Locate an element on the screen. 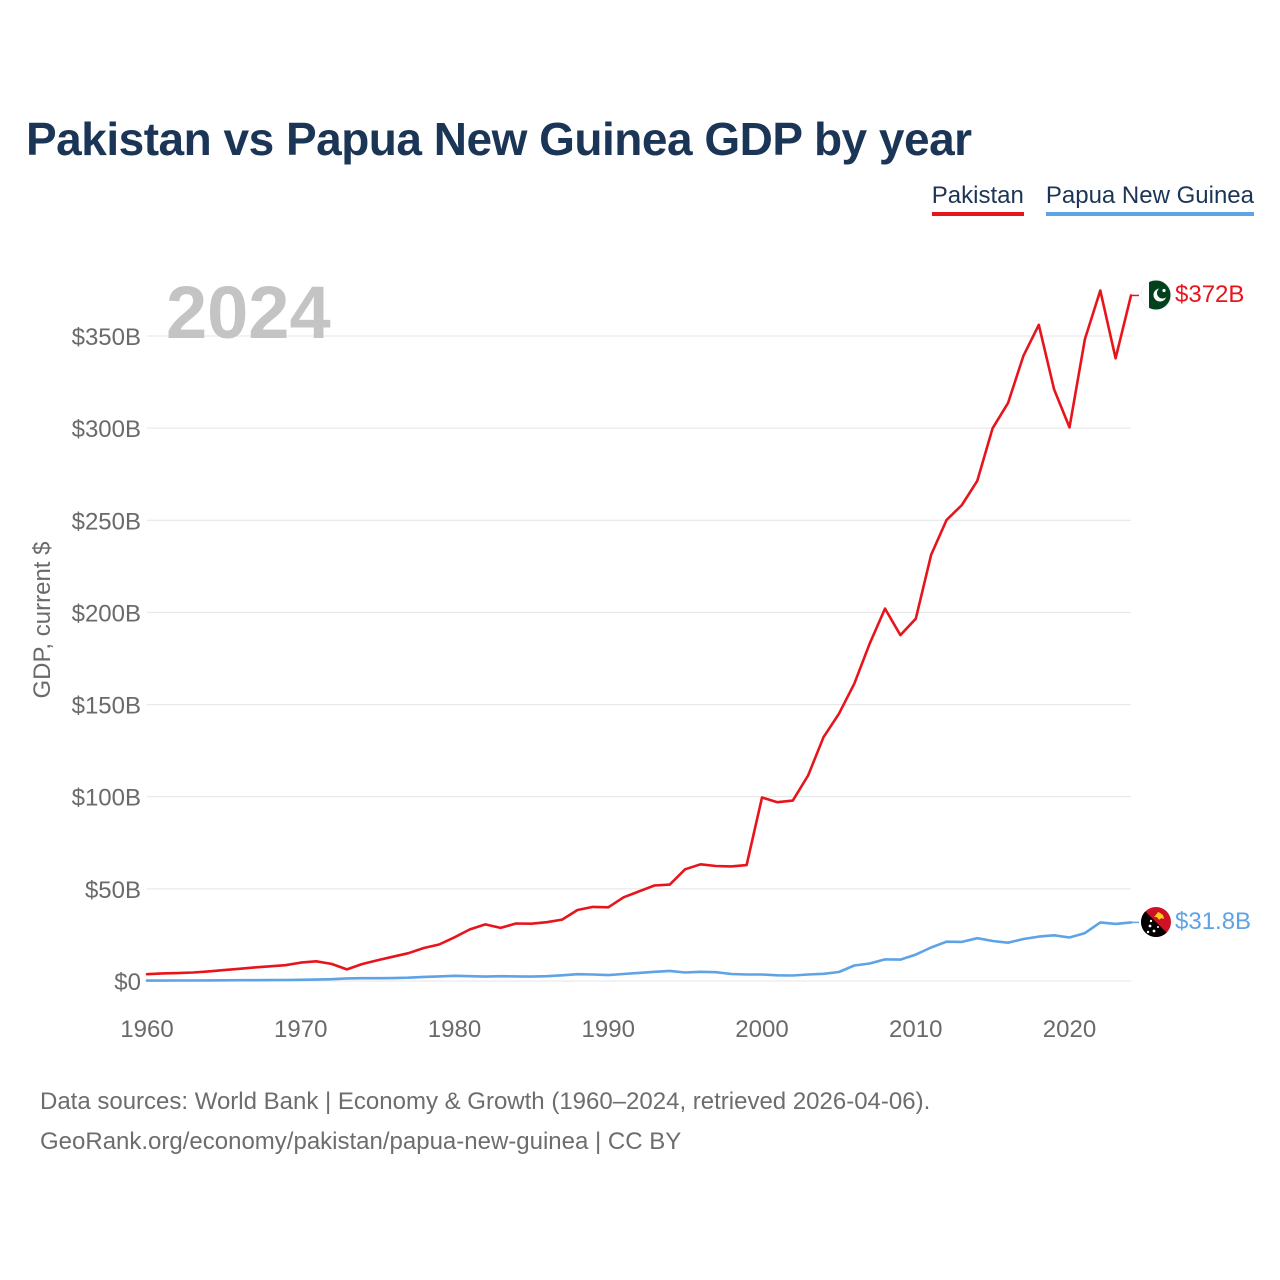 The width and height of the screenshot is (1280, 1280). y-tick-label: $350B is located at coordinates (106, 337).